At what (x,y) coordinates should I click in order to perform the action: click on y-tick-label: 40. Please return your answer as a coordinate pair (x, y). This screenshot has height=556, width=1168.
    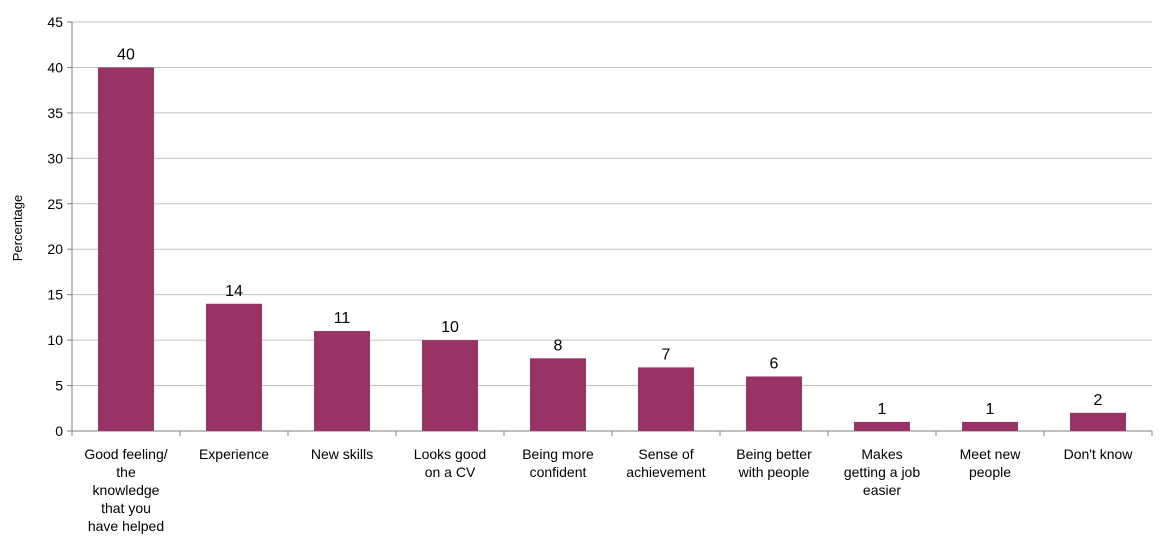
    Looking at the image, I should click on (55, 67).